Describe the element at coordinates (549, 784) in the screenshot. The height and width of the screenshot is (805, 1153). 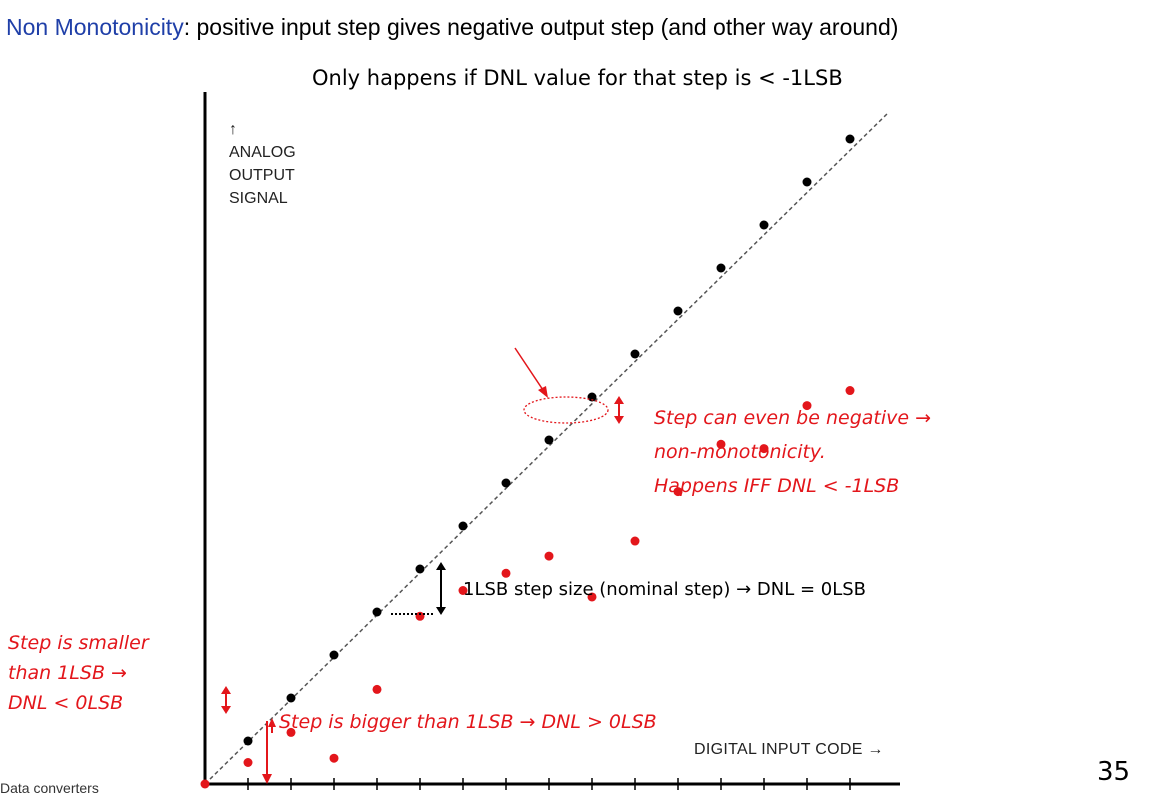
I see `x-ticks` at that location.